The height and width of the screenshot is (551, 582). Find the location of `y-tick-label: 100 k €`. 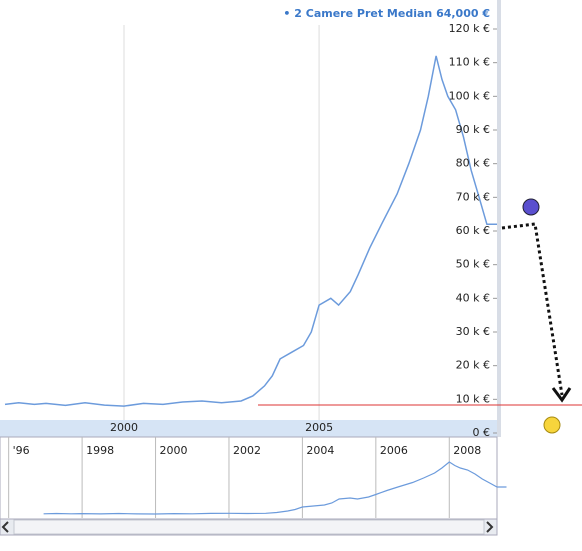

y-tick-label: 100 k € is located at coordinates (469, 95).